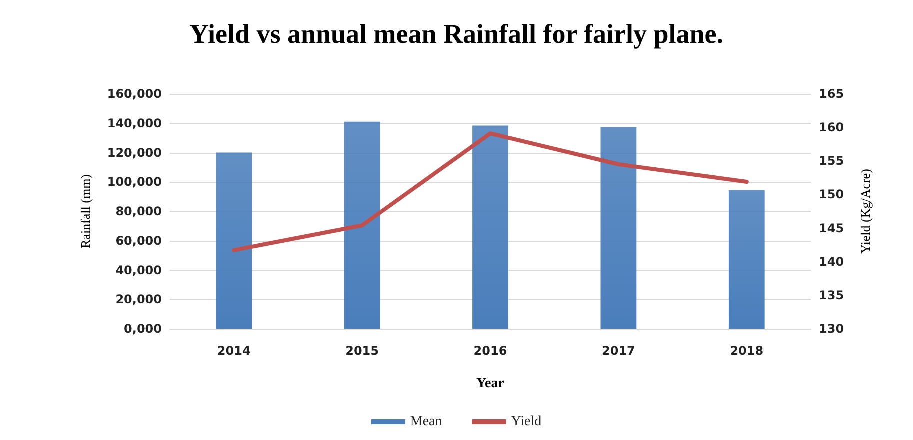 Image resolution: width=913 pixels, height=440 pixels. I want to click on y-tick-label: 0,000, so click(143, 329).